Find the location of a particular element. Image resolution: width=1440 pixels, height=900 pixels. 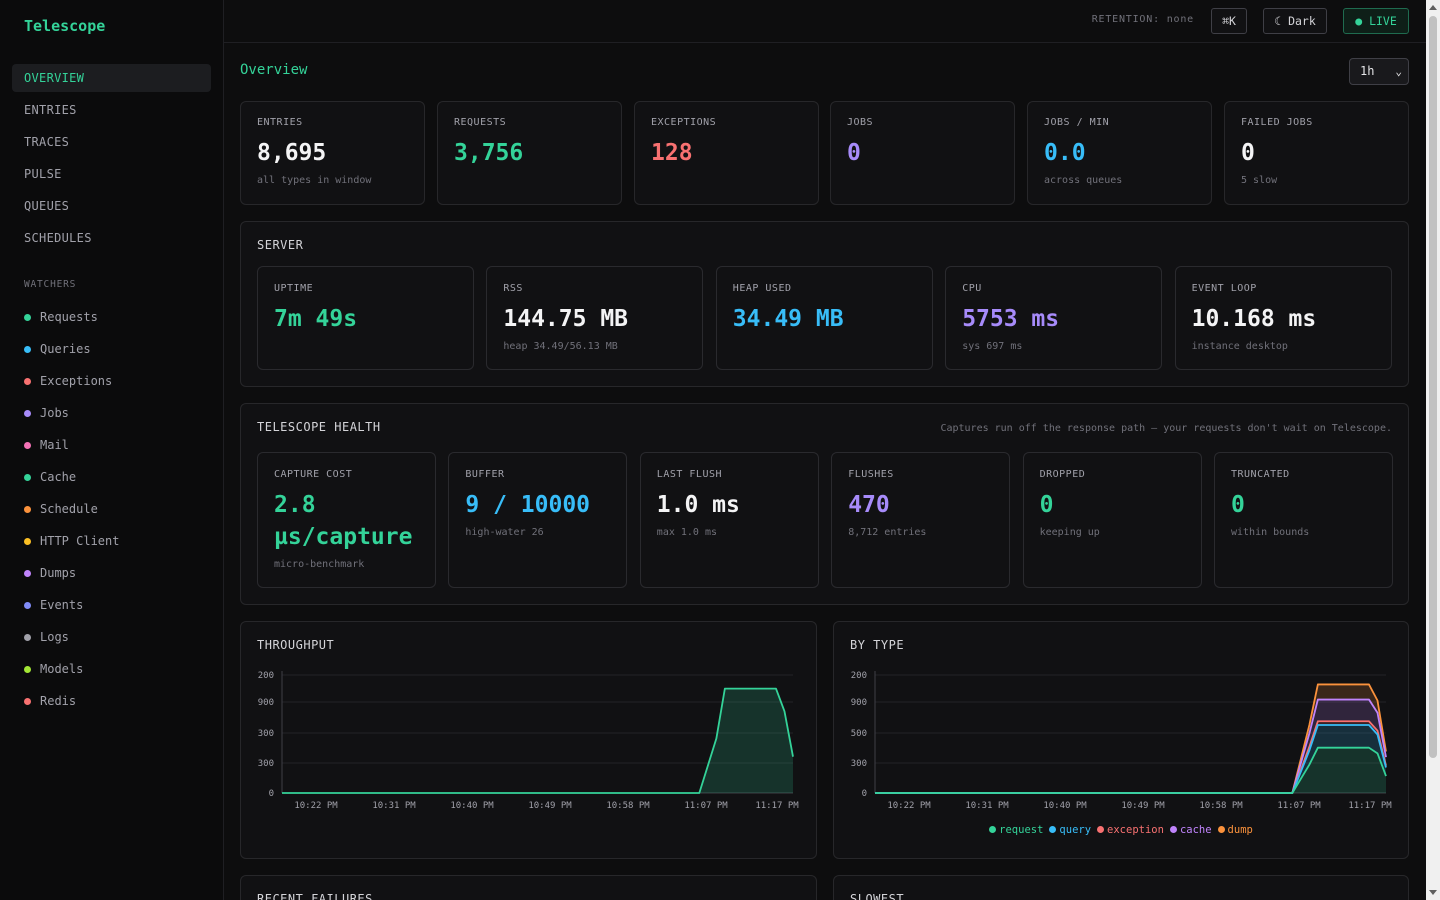

chevron-down-icon: ⌄ is located at coordinates (1398, 71).